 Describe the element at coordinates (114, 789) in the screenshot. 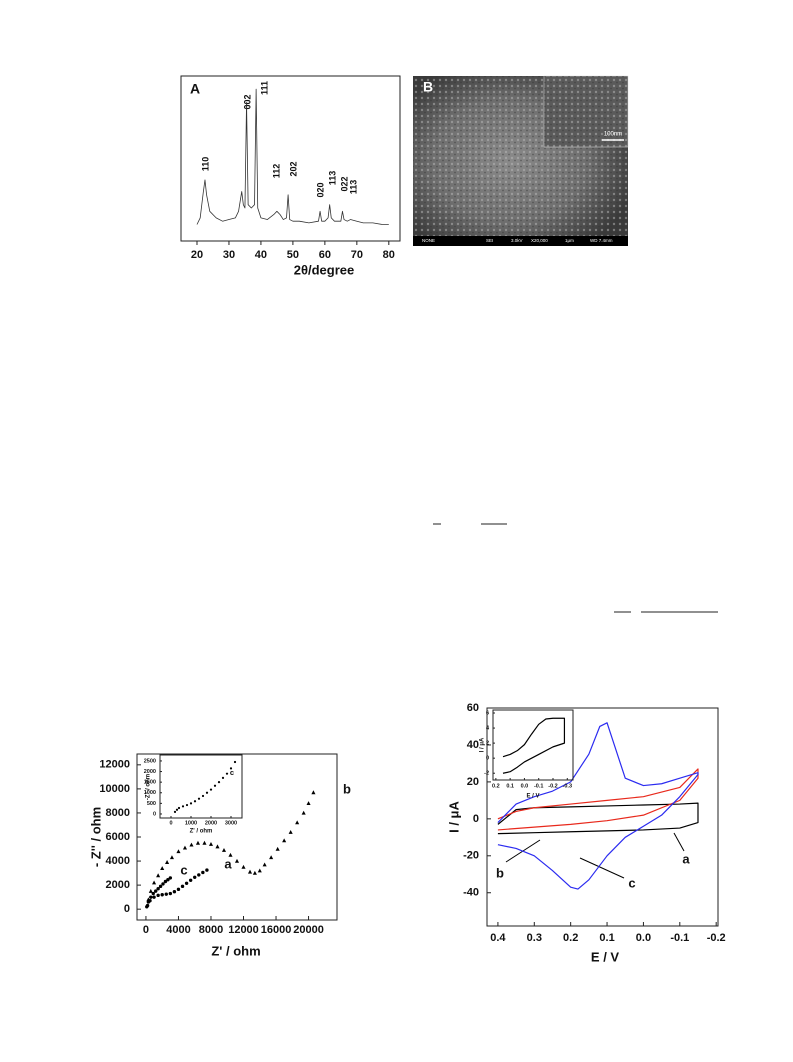

I see `y-tick-label: 10000` at that location.